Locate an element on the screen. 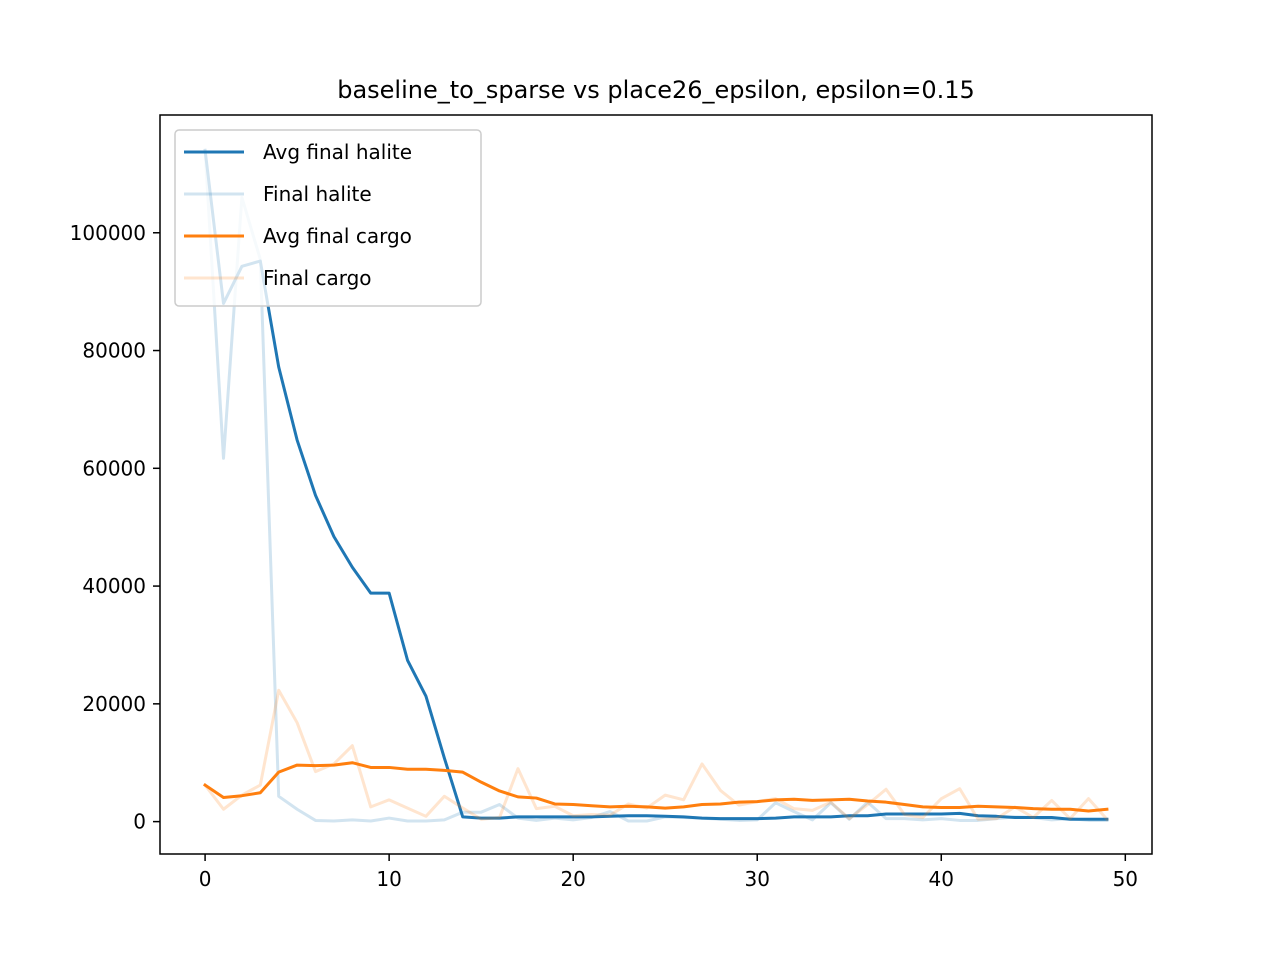  x-tick-label: 40 is located at coordinates (941, 879).